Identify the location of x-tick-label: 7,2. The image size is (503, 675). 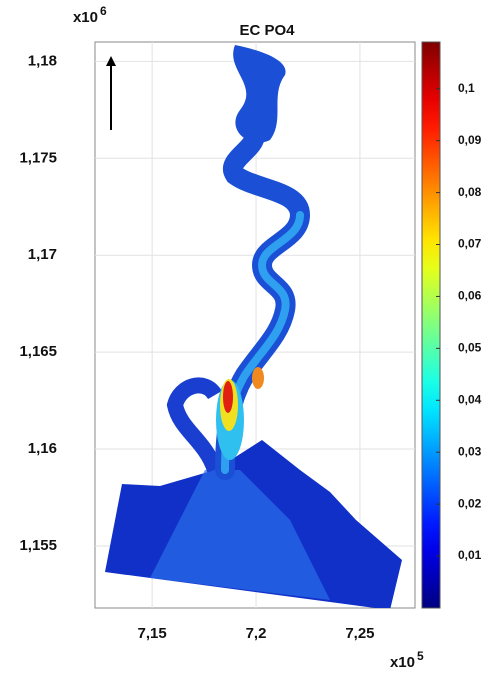
(256, 633).